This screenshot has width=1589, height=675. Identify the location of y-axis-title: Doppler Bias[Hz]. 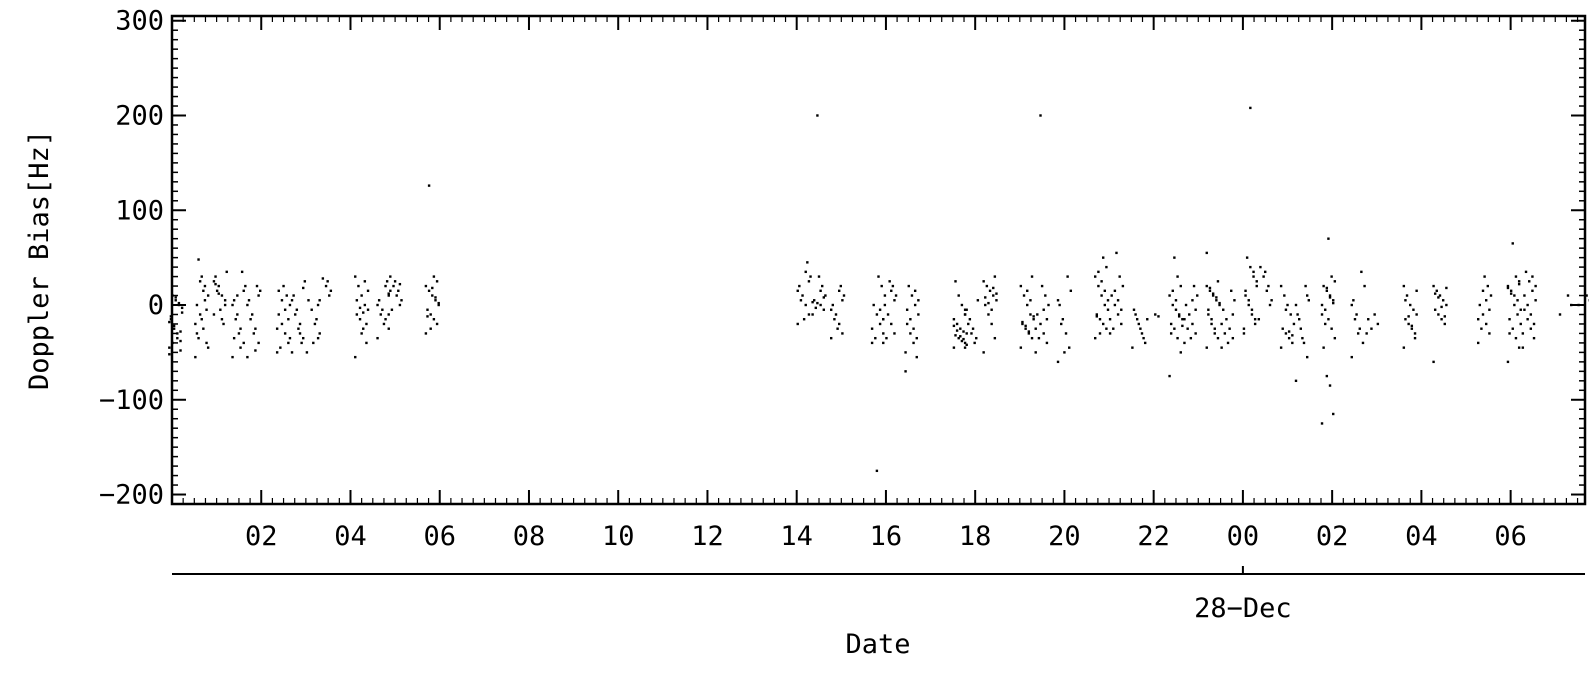
(39, 260).